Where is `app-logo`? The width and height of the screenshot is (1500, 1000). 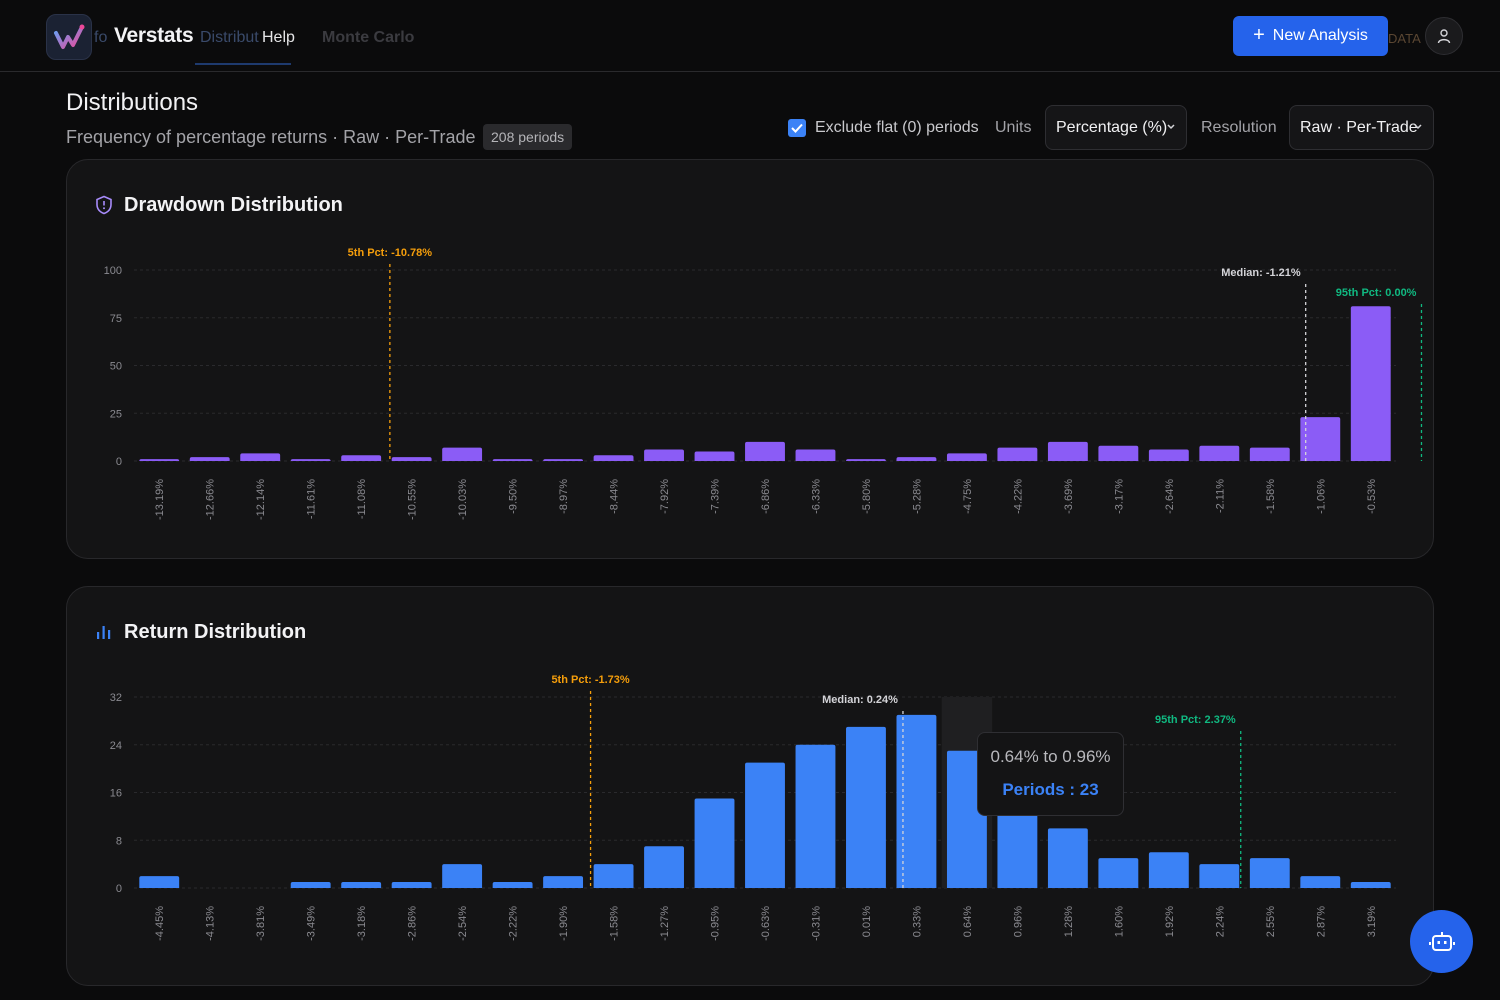 app-logo is located at coordinates (69, 37).